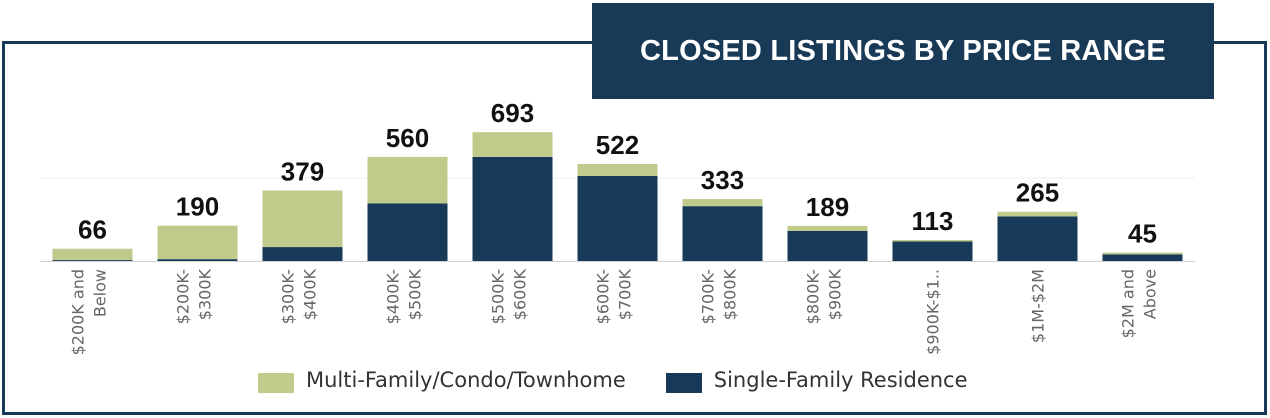  What do you see at coordinates (625, 295) in the screenshot?
I see `category-label-line-5-1: $700K` at bounding box center [625, 295].